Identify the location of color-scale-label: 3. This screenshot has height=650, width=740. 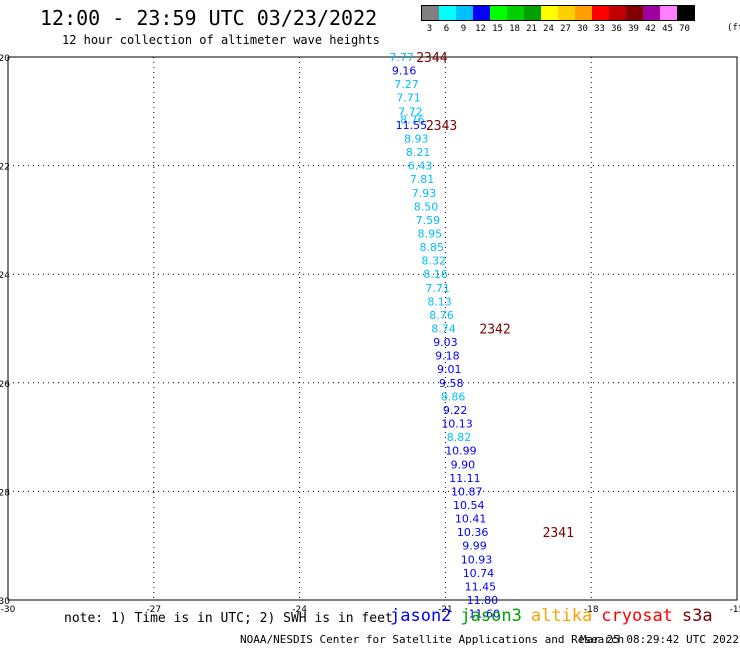
(429, 29).